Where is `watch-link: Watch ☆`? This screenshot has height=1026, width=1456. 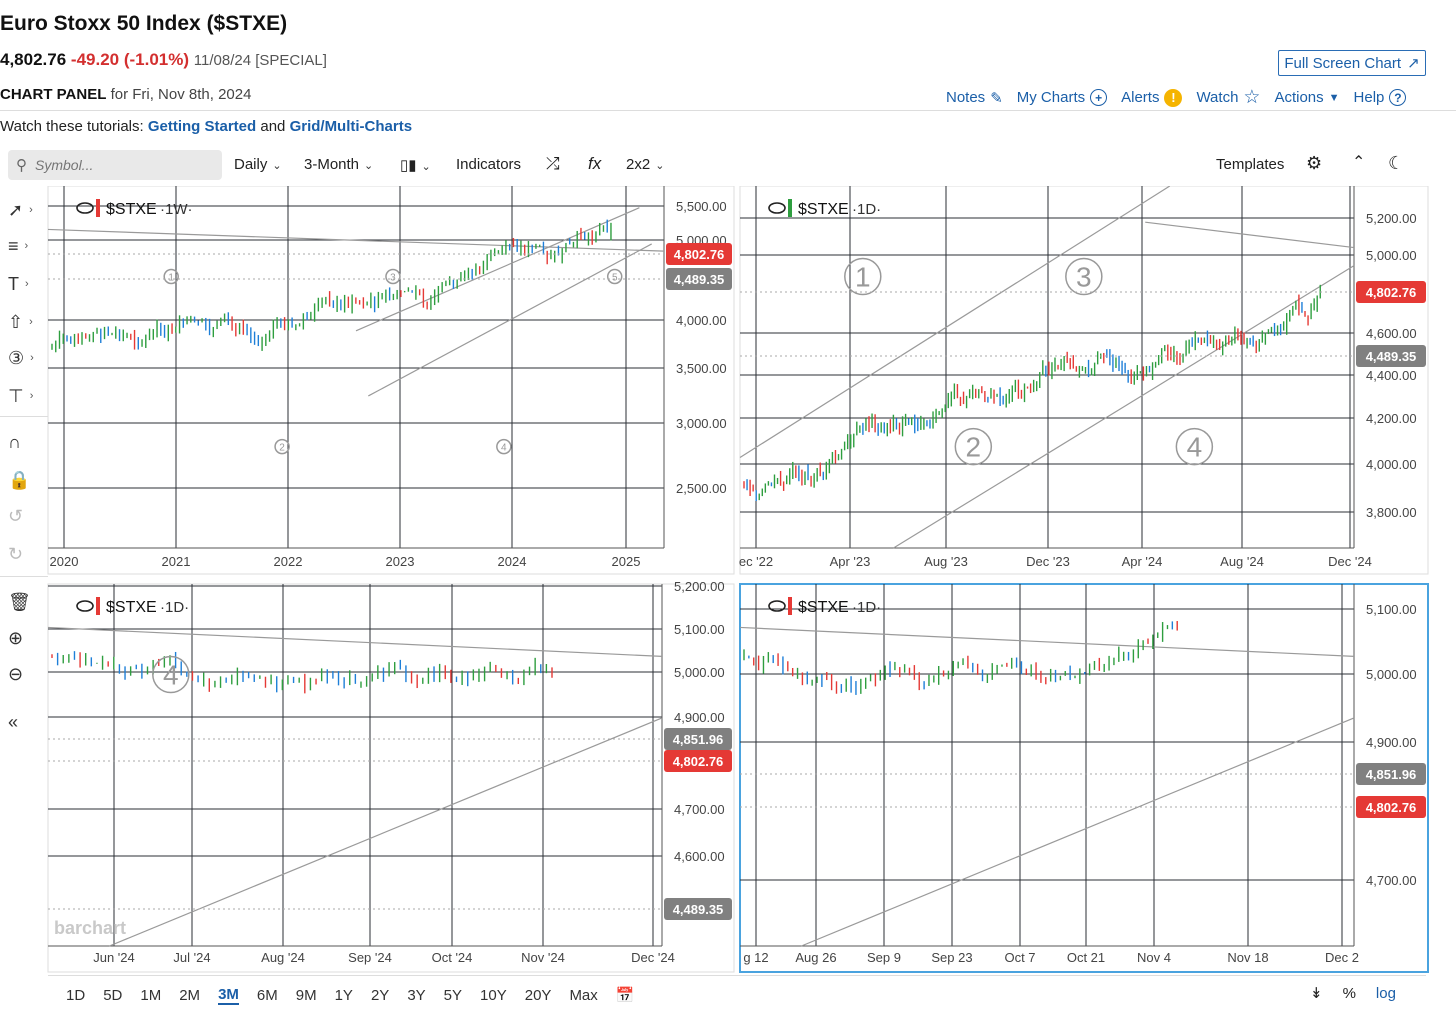
watch-link: Watch ☆ is located at coordinates (1228, 97).